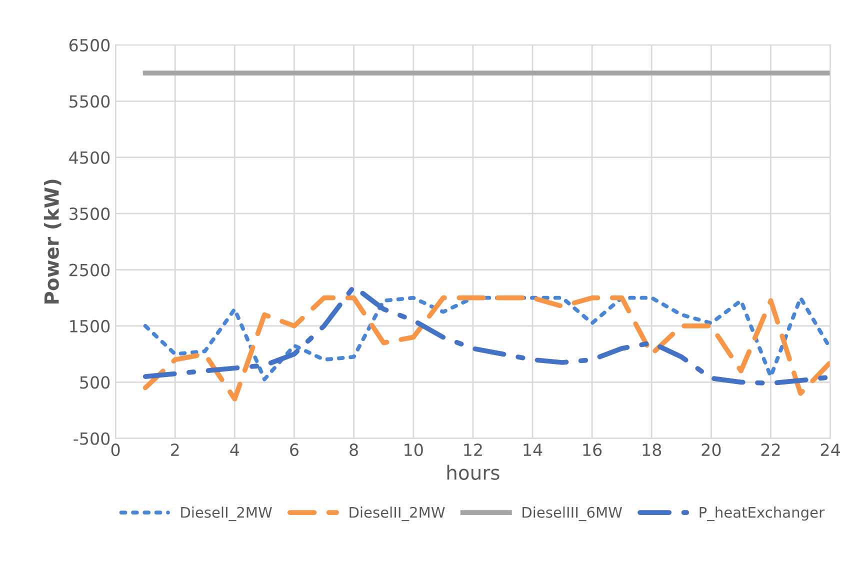 The image size is (856, 562). Describe the element at coordinates (226, 514) in the screenshot. I see `legend-label: DieselI_2MW` at that location.